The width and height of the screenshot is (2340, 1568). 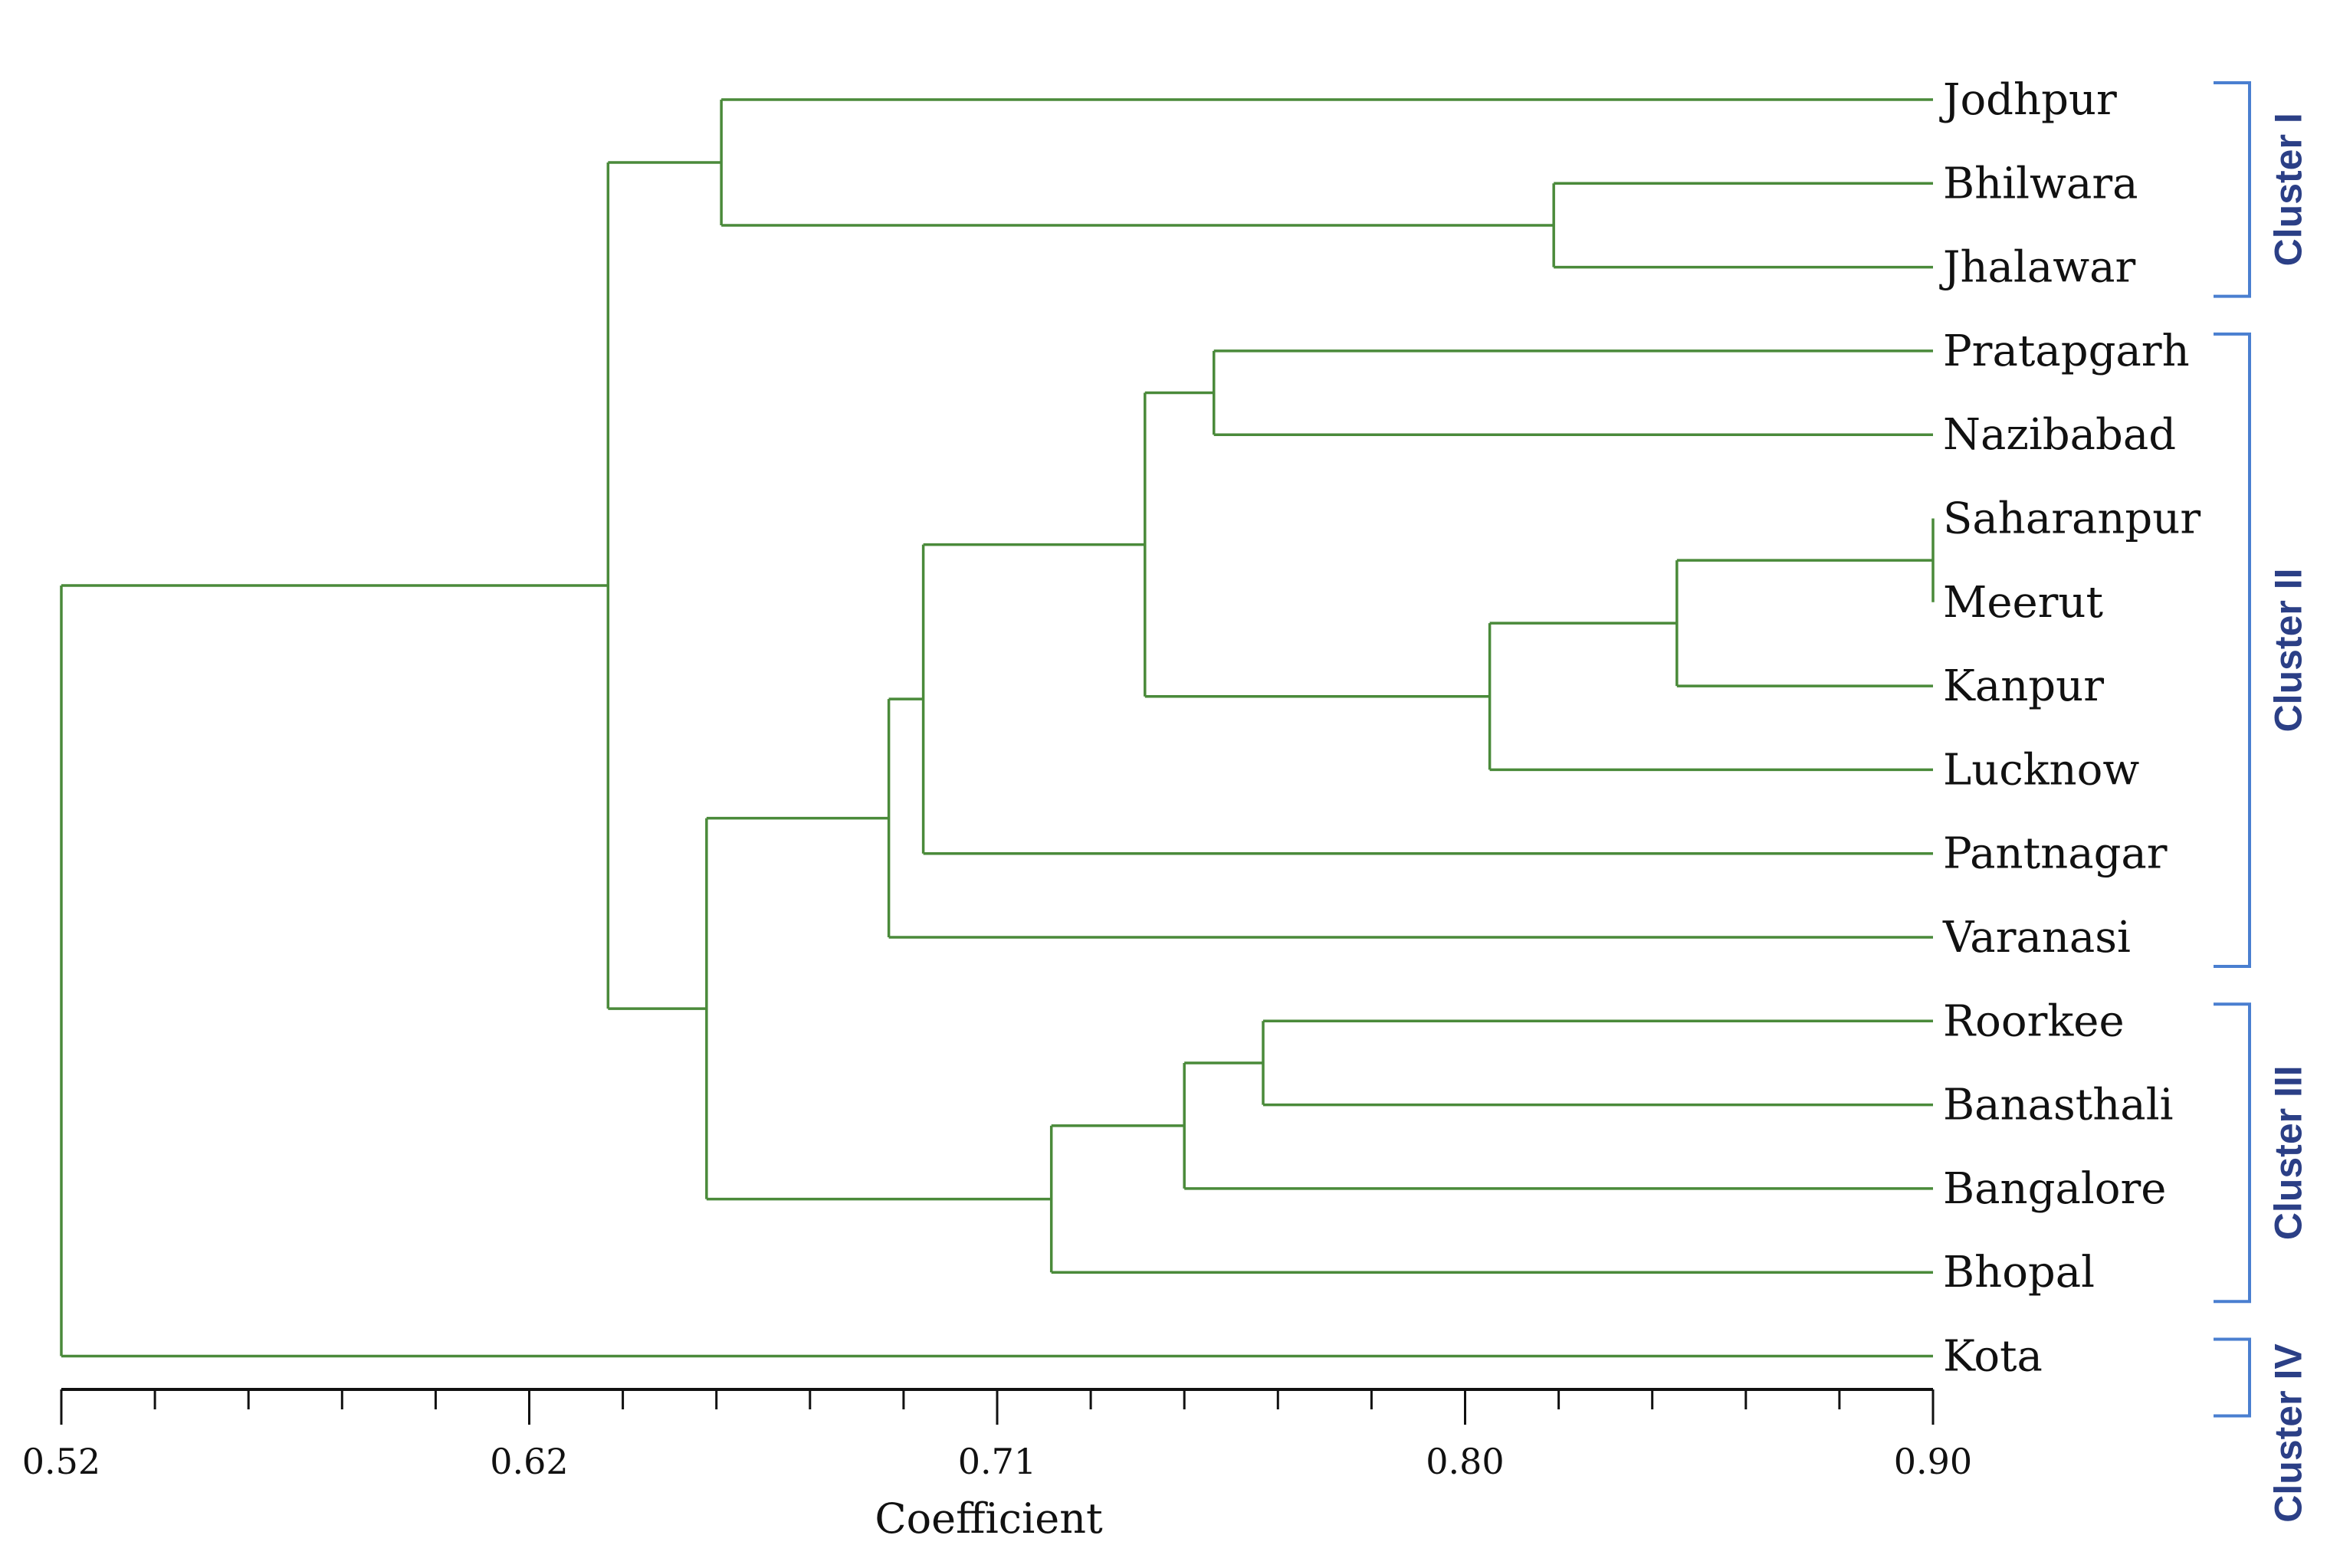 I want to click on cluster-brackets: Cluster I Cluster II Cluster III Cluster IV, so click(x=2262, y=802).